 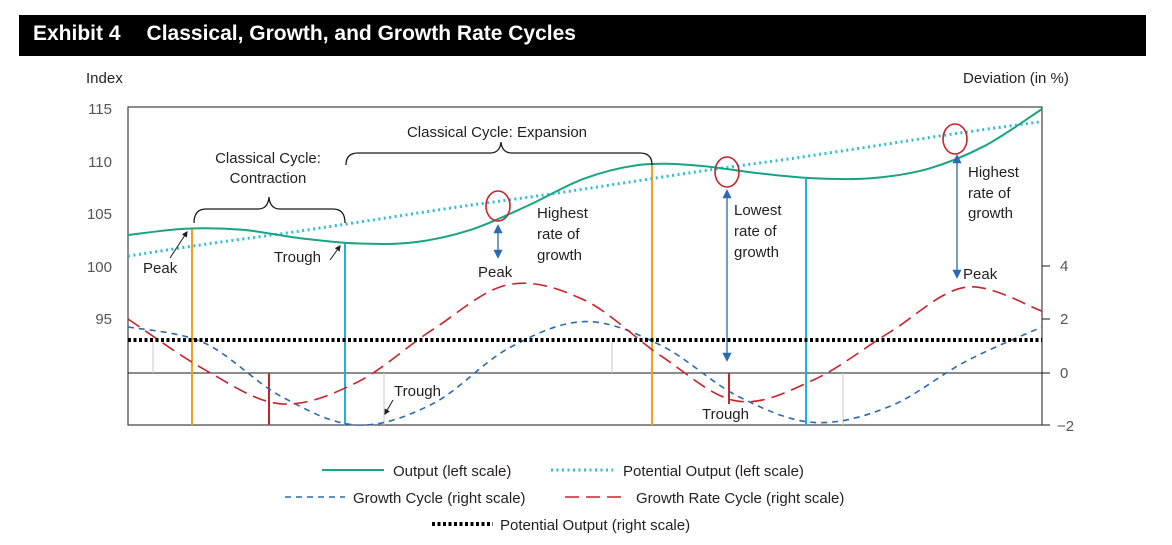 What do you see at coordinates (1065, 426) in the screenshot?
I see `right-tick-label: −2` at bounding box center [1065, 426].